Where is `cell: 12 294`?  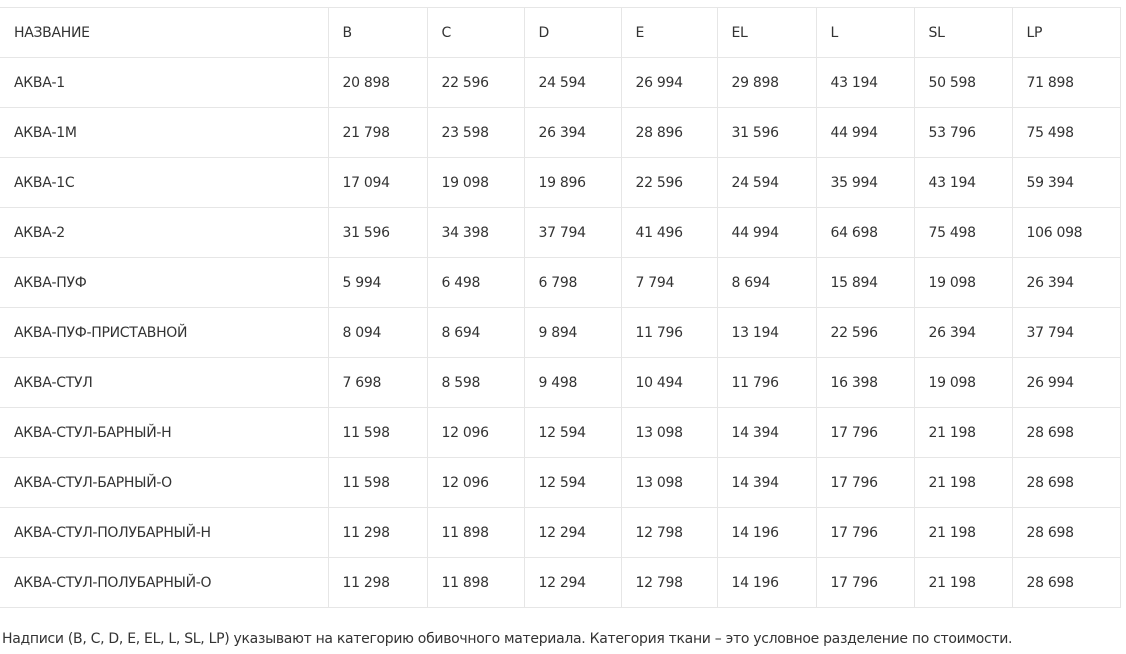 cell: 12 294 is located at coordinates (572, 532).